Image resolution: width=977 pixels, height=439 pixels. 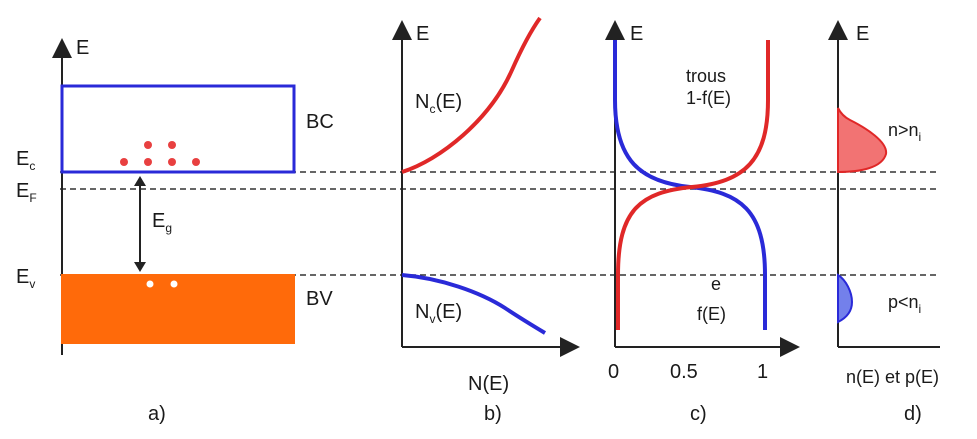 I want to click on conduction-band, so click(x=178, y=129).